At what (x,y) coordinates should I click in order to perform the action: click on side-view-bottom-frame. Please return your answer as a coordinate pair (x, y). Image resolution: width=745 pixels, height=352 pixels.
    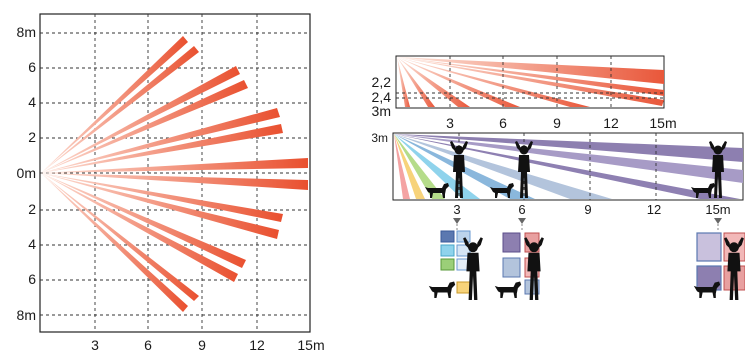
    Looking at the image, I should click on (568, 166).